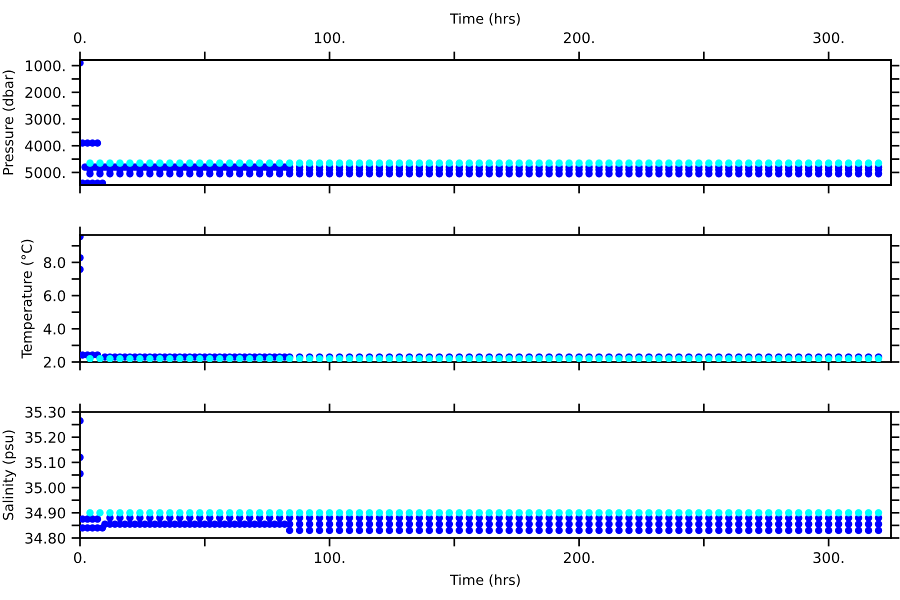 Image resolution: width=900 pixels, height=600 pixels. What do you see at coordinates (45, 66) in the screenshot?
I see `y-tick-label: 1000.` at bounding box center [45, 66].